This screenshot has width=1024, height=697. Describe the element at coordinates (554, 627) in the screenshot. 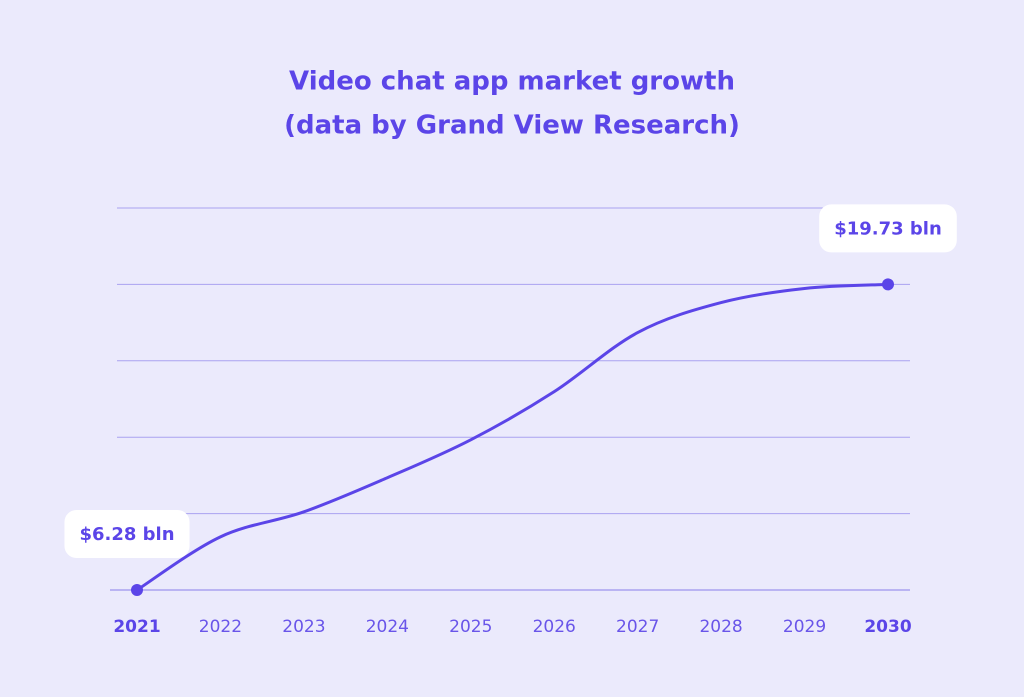

I see `x-tick-label: 2026` at that location.